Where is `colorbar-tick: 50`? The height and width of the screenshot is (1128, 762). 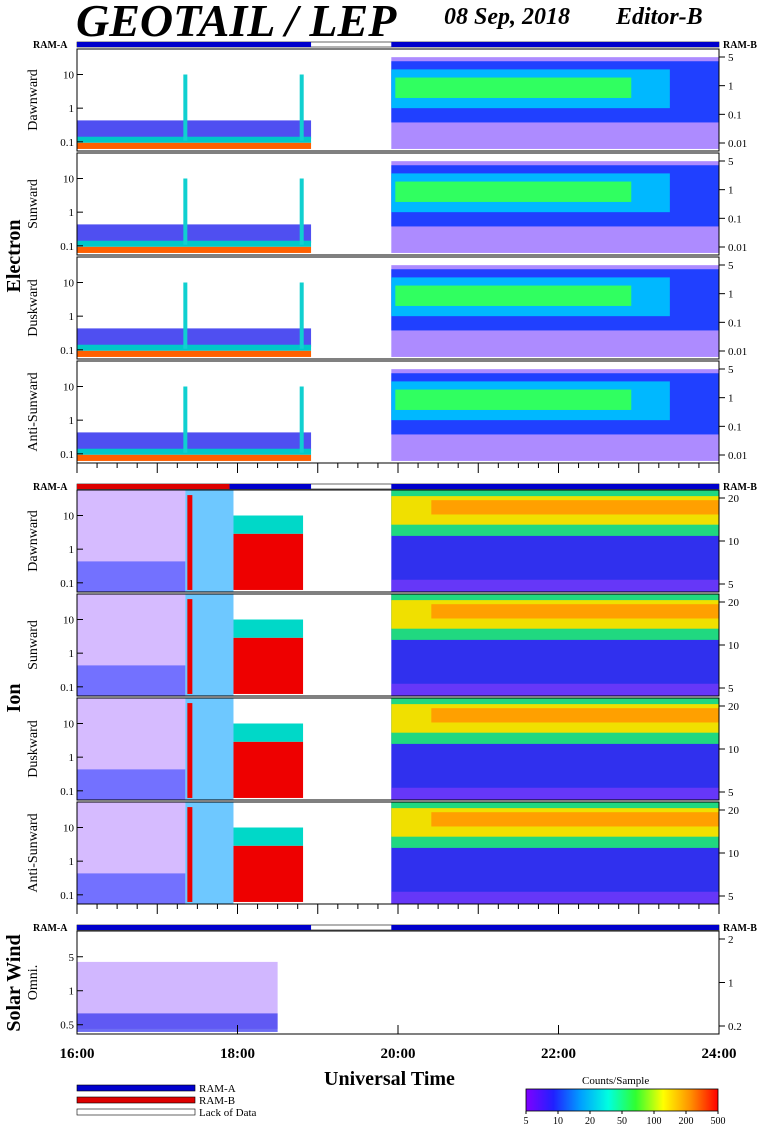
colorbar-tick: 50 is located at coordinates (622, 1121).